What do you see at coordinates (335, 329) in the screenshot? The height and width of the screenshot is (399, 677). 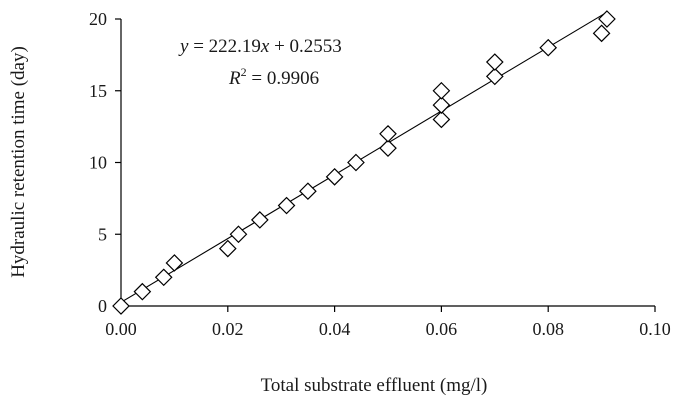 I see `x-tick-label: 0.04` at bounding box center [335, 329].